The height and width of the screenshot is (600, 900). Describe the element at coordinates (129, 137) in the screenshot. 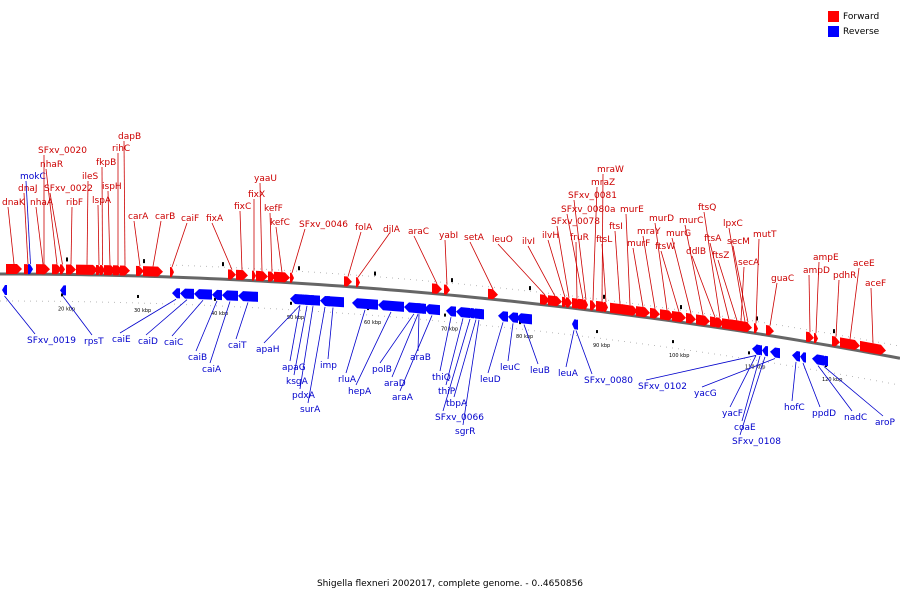

I see `forward-gene-label: dapB` at that location.